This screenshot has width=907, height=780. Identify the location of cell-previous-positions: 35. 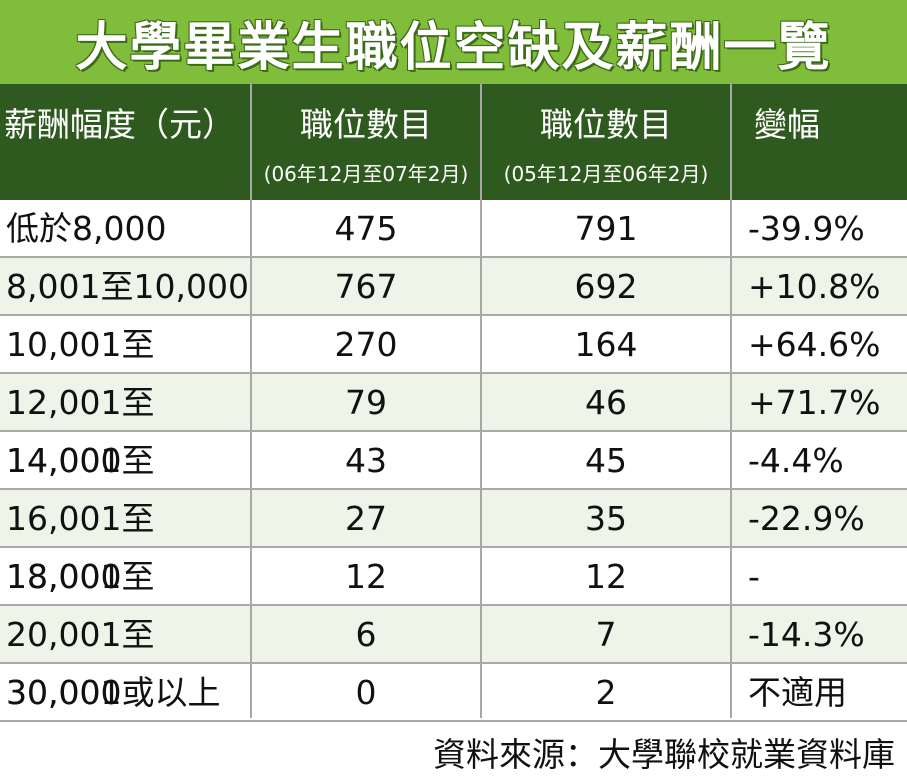
(606, 518).